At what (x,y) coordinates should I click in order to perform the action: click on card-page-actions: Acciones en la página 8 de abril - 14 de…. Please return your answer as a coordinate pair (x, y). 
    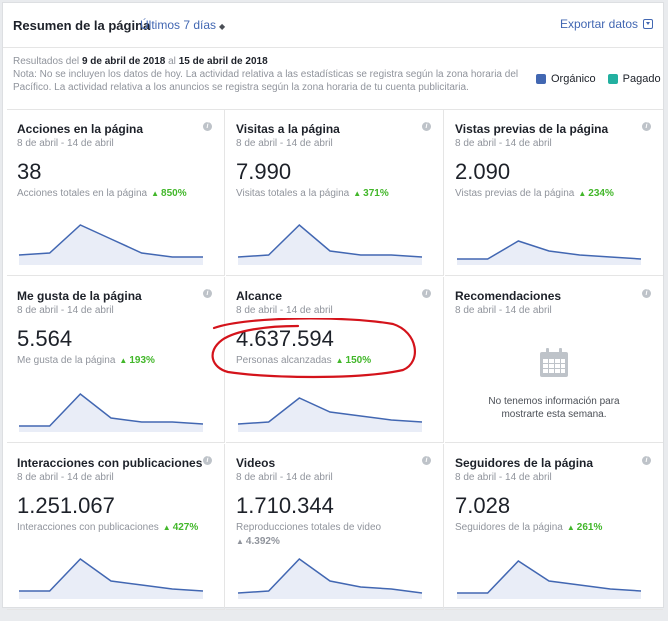
    Looking at the image, I should click on (116, 193).